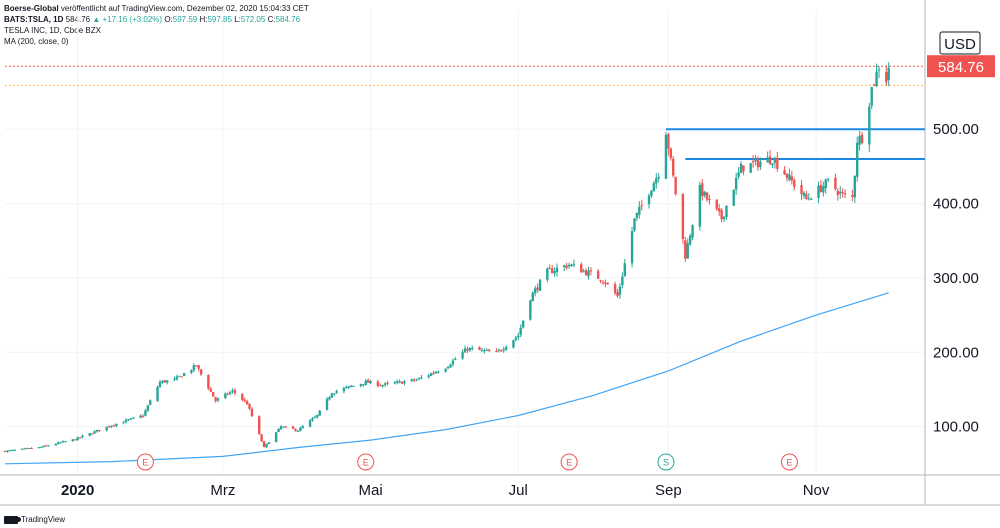 Image resolution: width=1000 pixels, height=528 pixels. I want to click on currency-box, so click(960, 43).